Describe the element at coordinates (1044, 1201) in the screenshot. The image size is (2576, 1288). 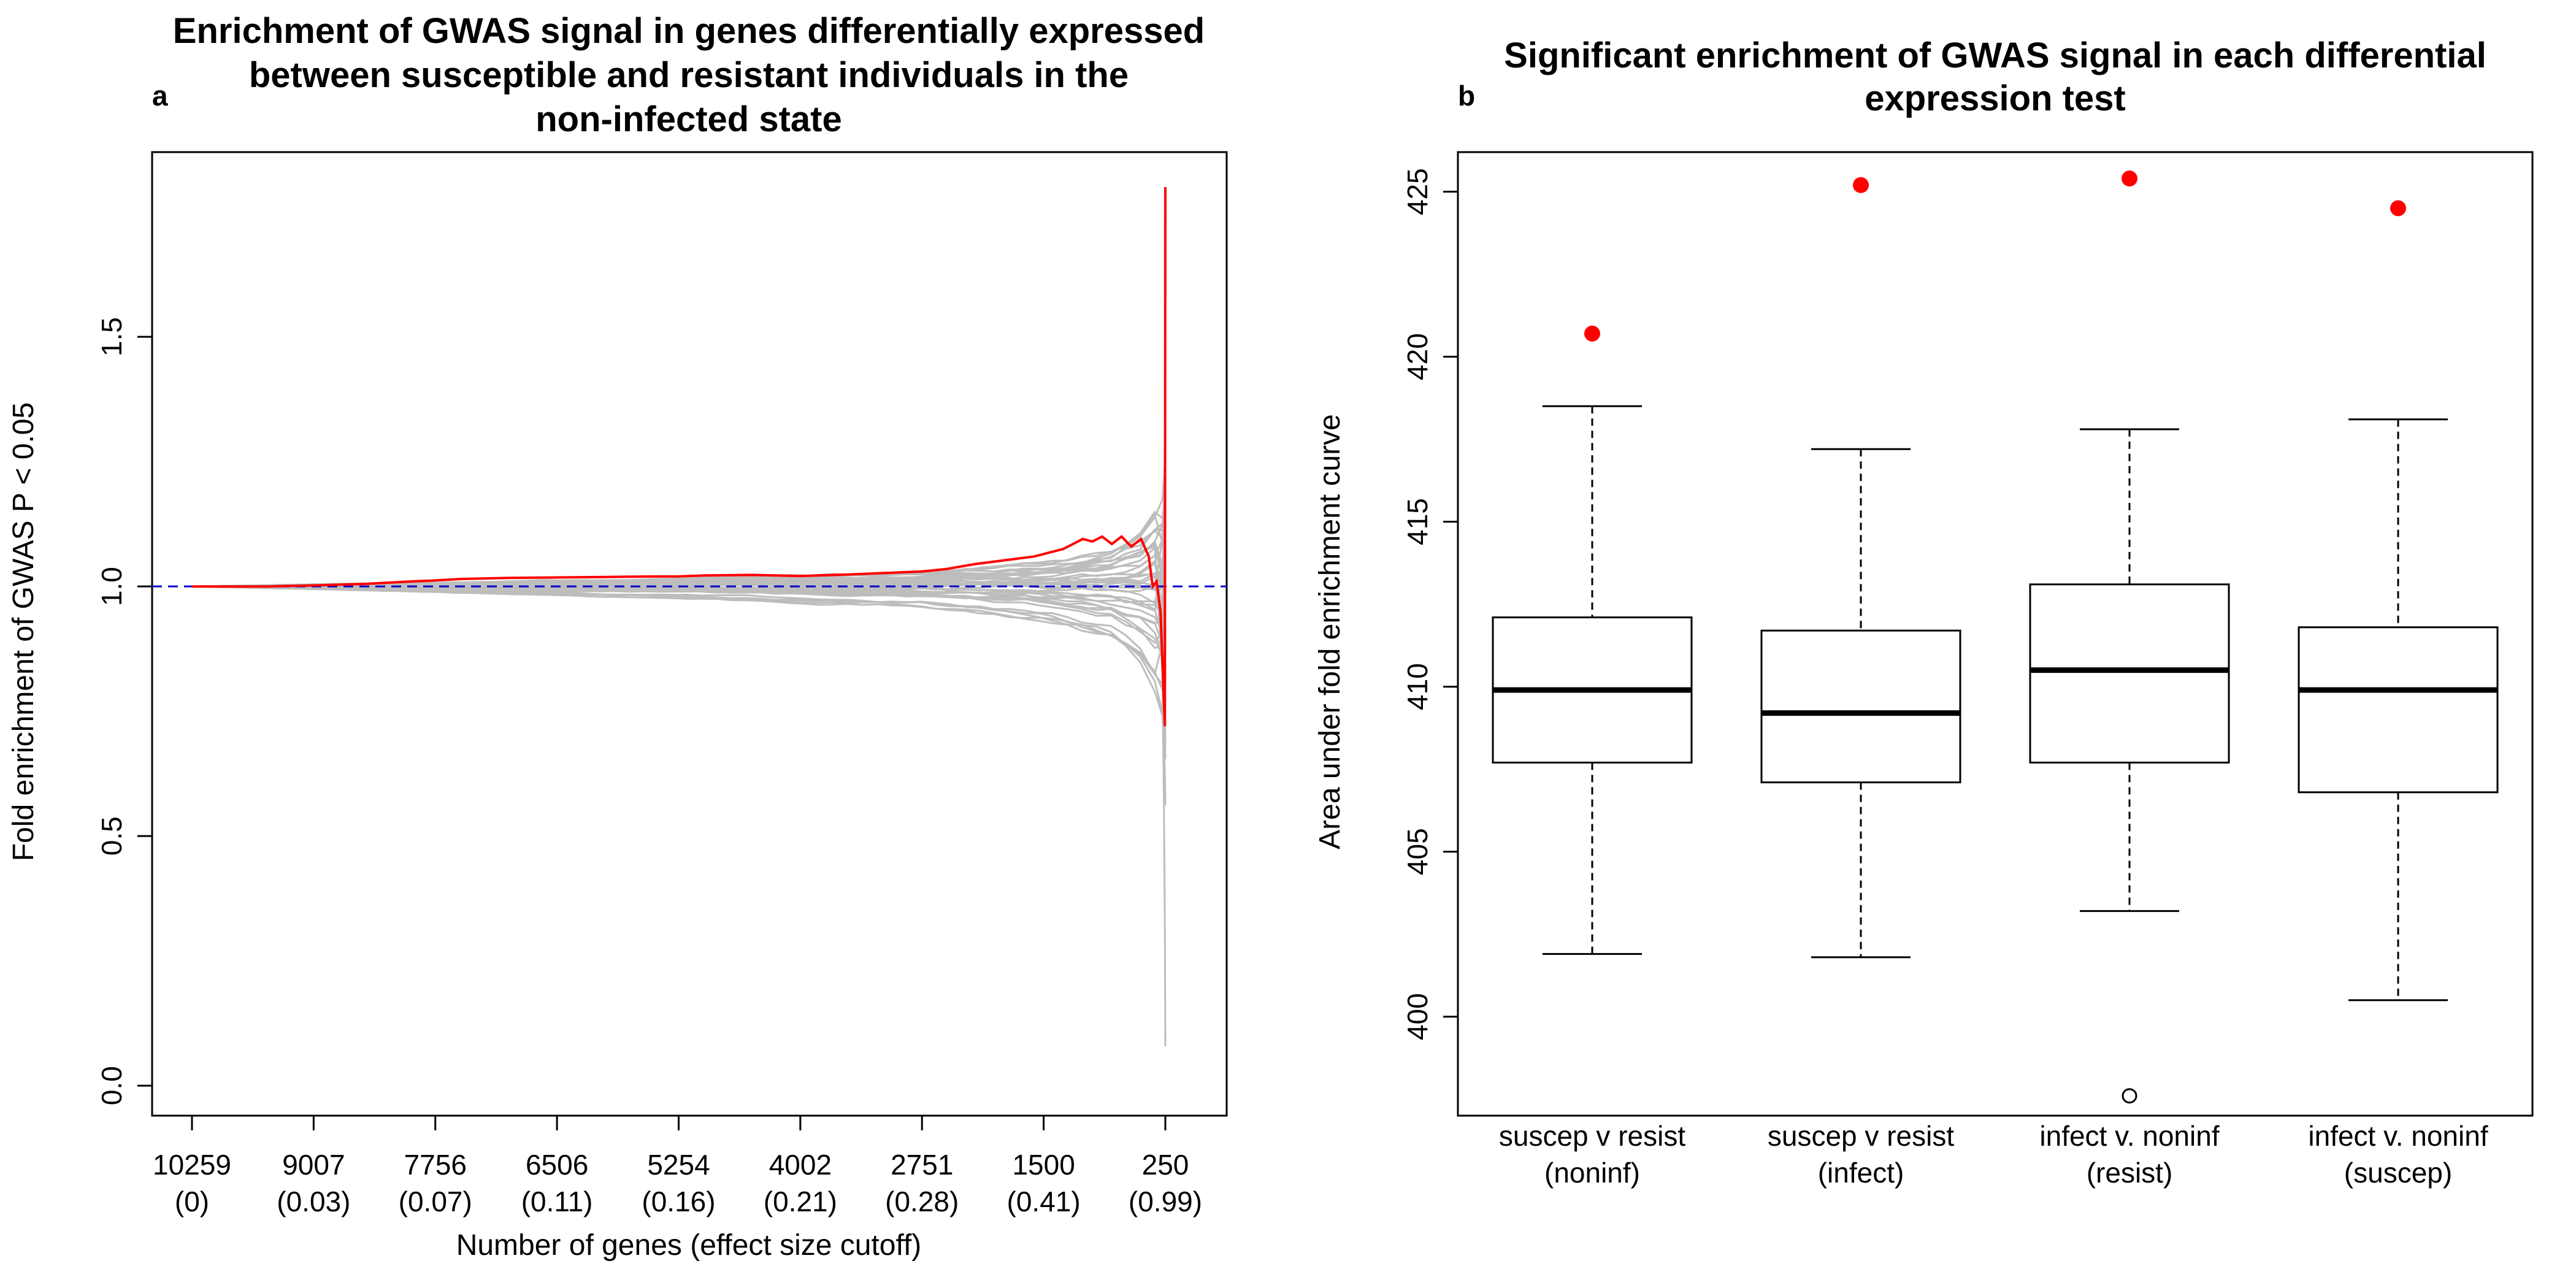
I see `panel-a-x-tick-label-cutoff: (0.41)` at that location.